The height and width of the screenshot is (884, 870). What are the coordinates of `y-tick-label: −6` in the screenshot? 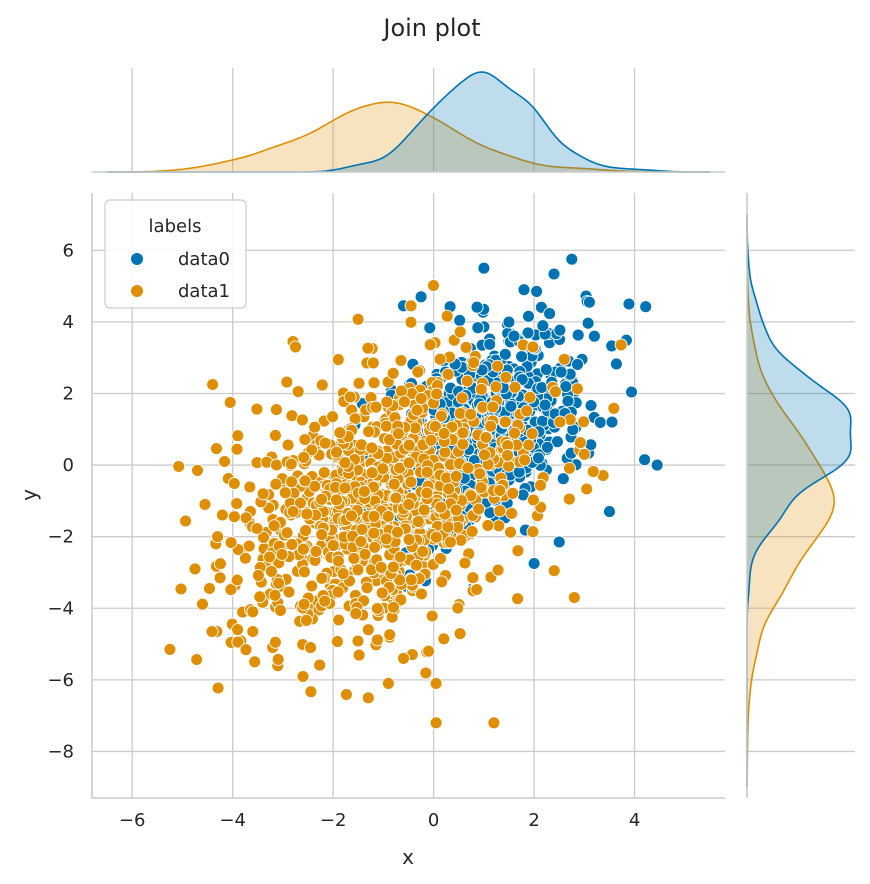 It's located at (60, 680).